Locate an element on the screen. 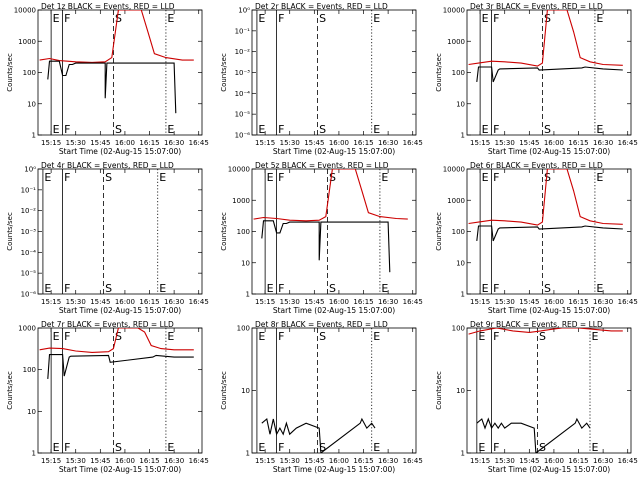  panel-title: Det 2r BLACK = Events, RED = LLD is located at coordinates (321, 6).